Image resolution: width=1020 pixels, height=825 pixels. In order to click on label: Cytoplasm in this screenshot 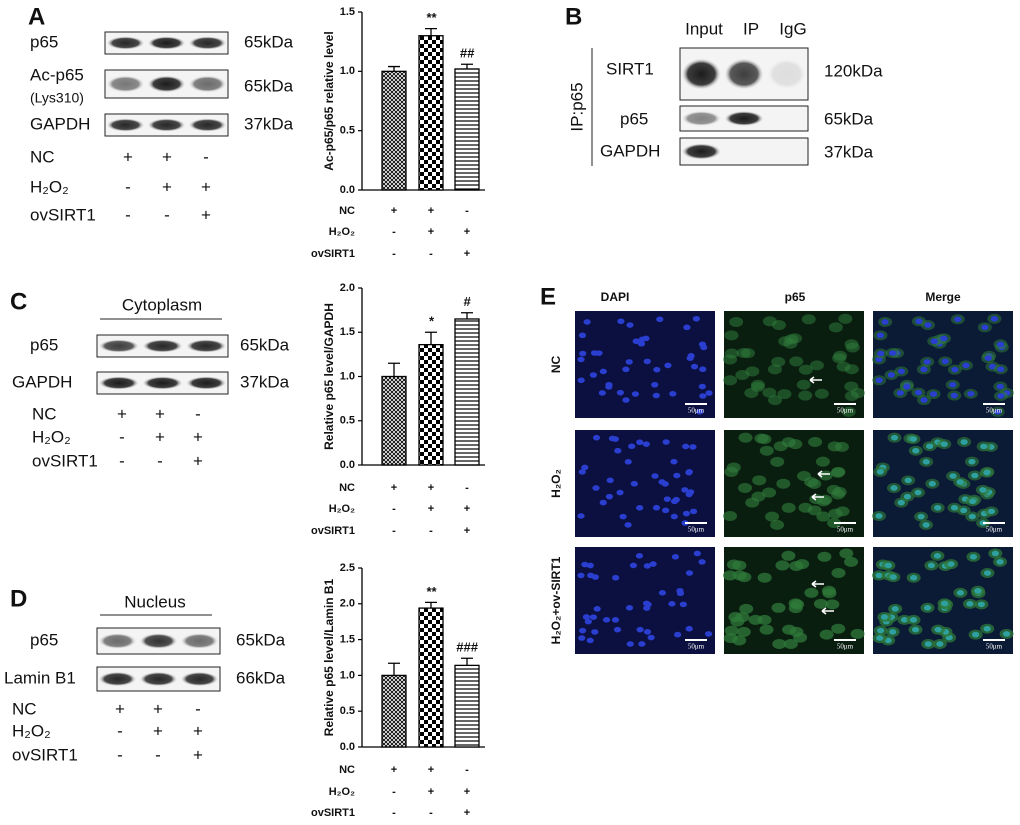, I will do `click(162, 304)`.